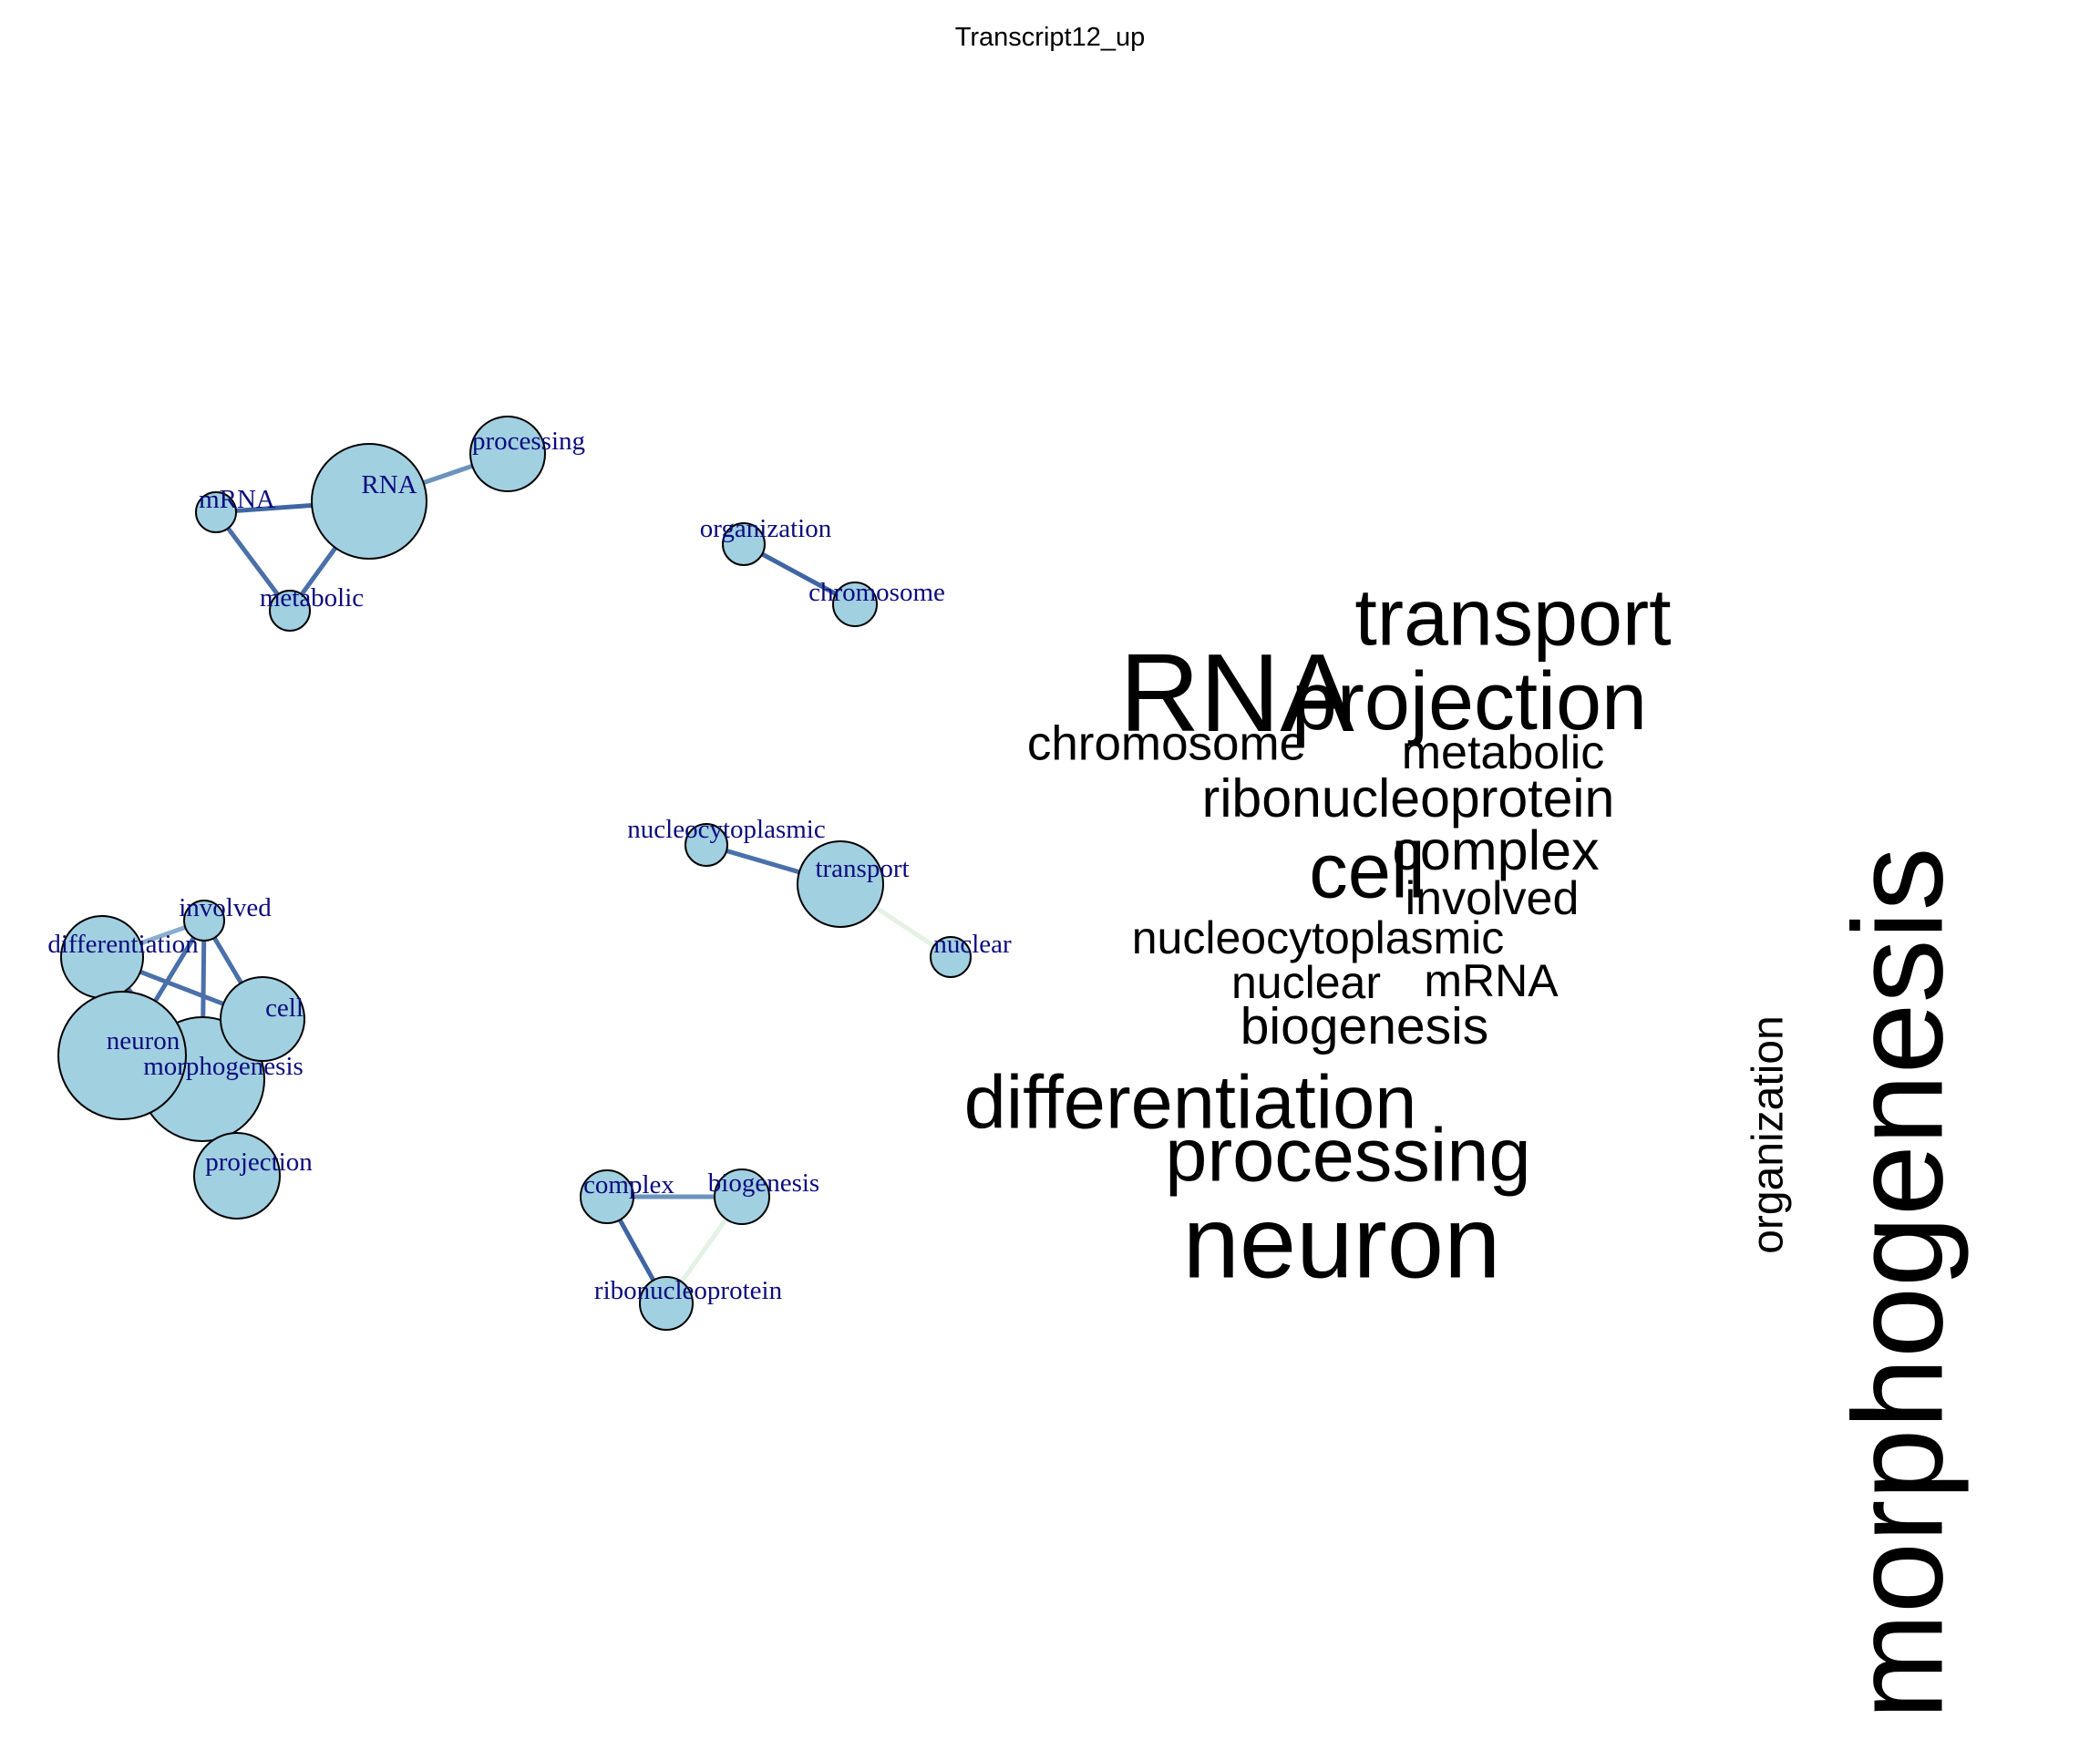 This screenshot has width=2100, height=1750. Describe the element at coordinates (262, 1019) in the screenshot. I see `node-cell` at that location.